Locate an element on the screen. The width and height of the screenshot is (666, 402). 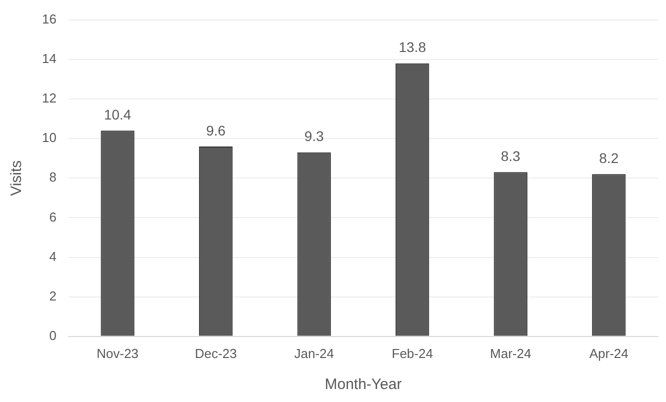
y-axis-title: Visits is located at coordinates (17, 178).